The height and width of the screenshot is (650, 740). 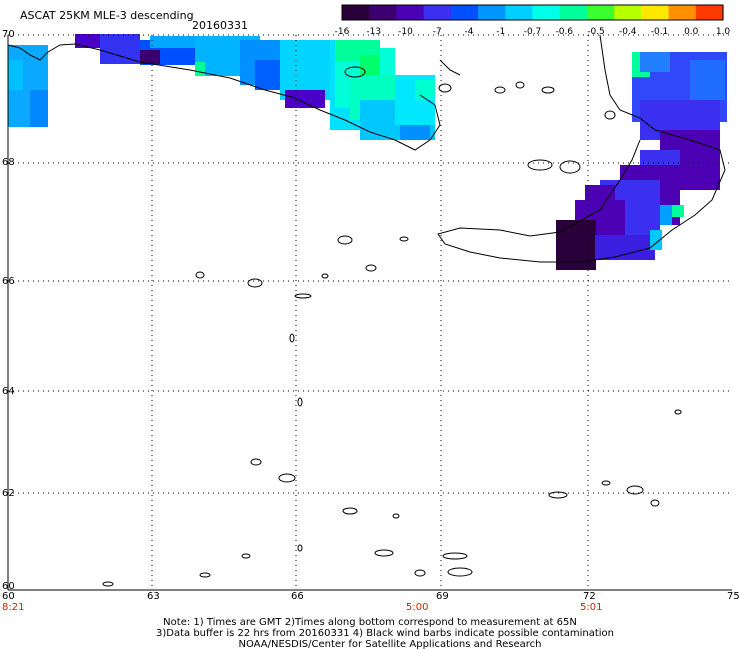 What do you see at coordinates (596, 32) in the screenshot?
I see `colorbar-label: -0.5` at bounding box center [596, 32].